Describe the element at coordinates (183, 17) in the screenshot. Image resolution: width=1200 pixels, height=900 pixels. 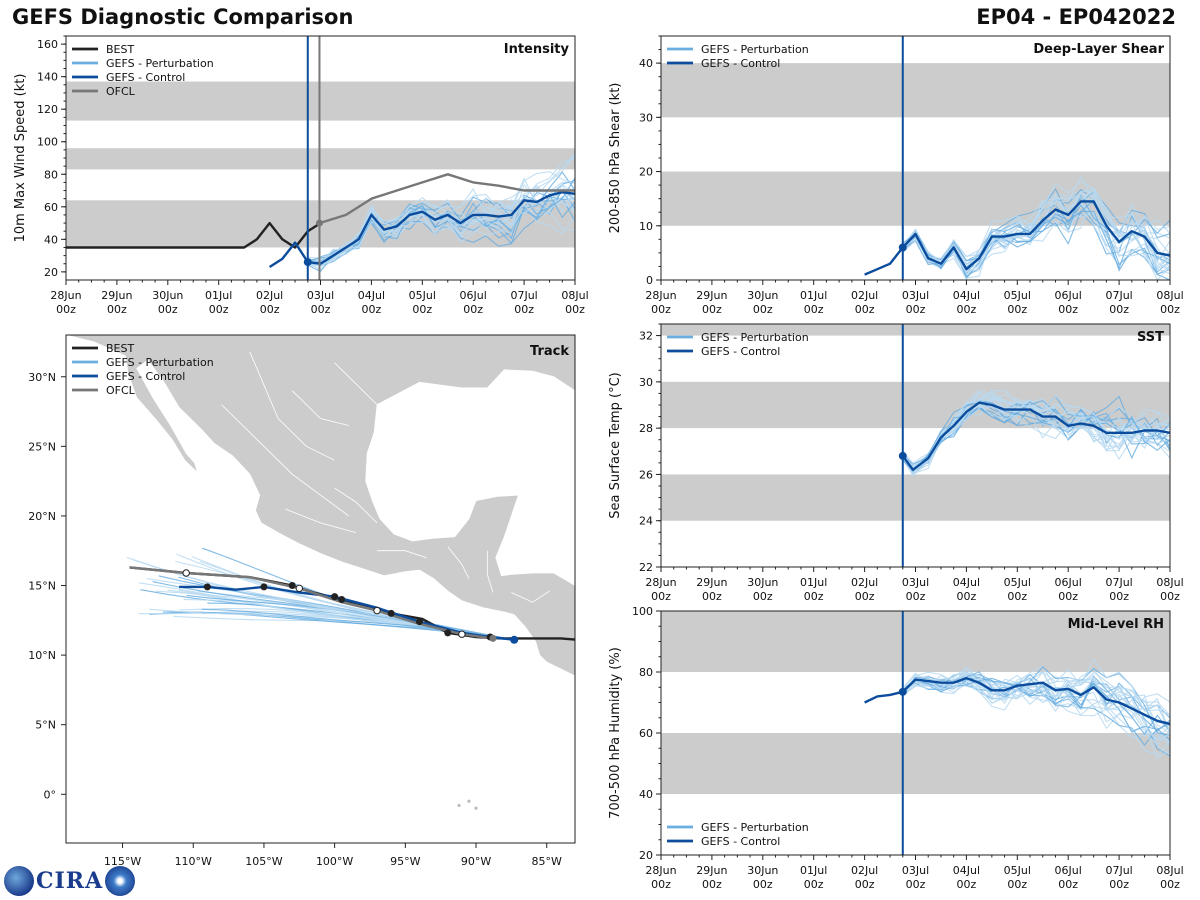
I see `page-title: GEFS Diagnostic Comparison` at that location.